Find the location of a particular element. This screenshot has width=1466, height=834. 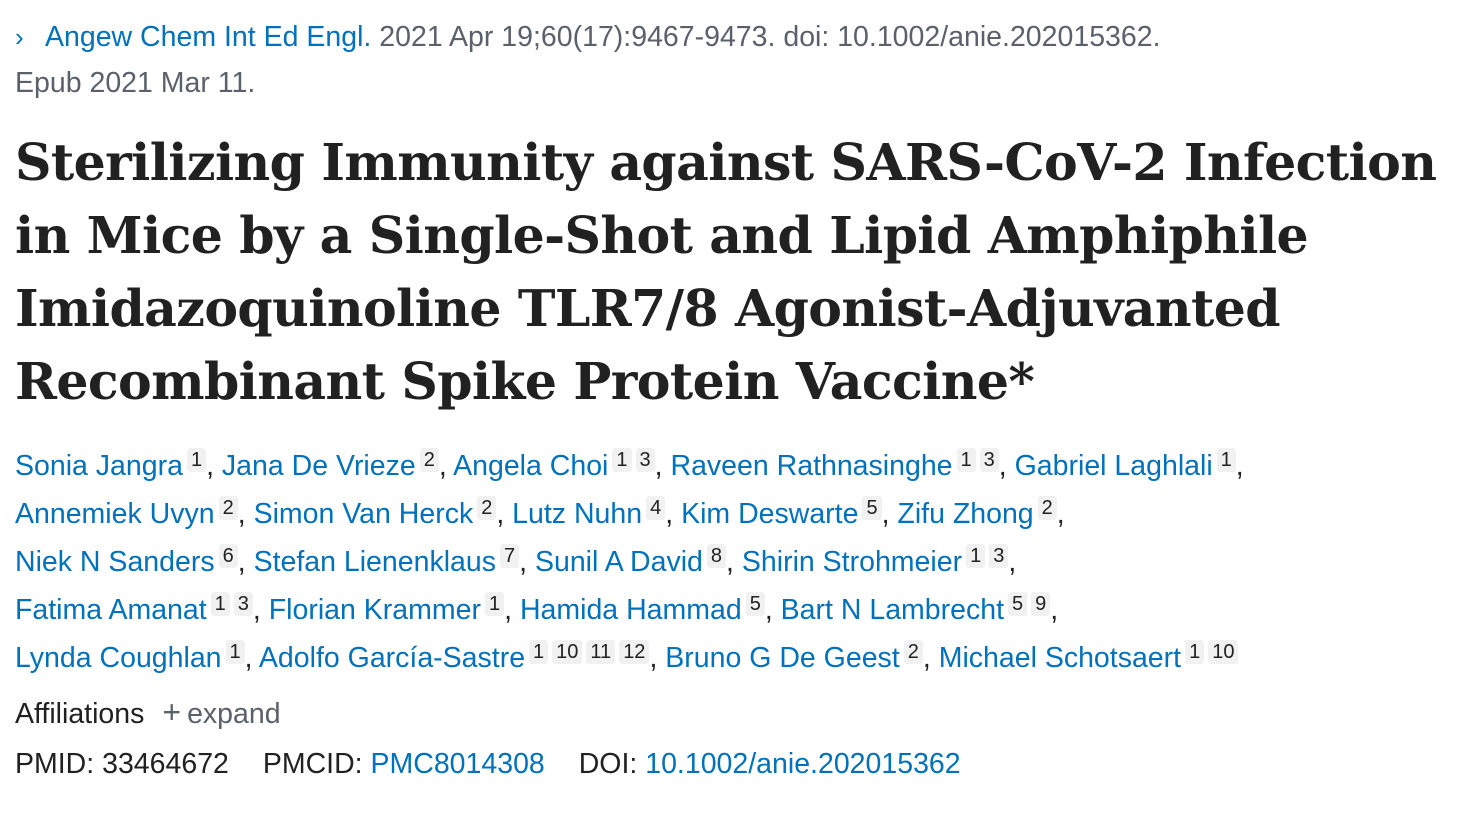

author-link: Niek N Sanders is located at coordinates (115, 562).